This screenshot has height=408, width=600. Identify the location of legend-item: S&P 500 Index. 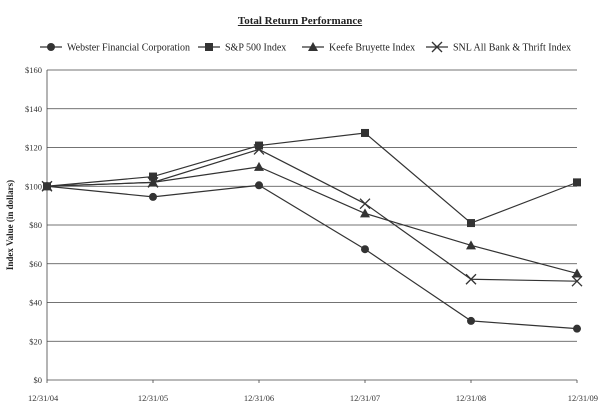
(242, 48).